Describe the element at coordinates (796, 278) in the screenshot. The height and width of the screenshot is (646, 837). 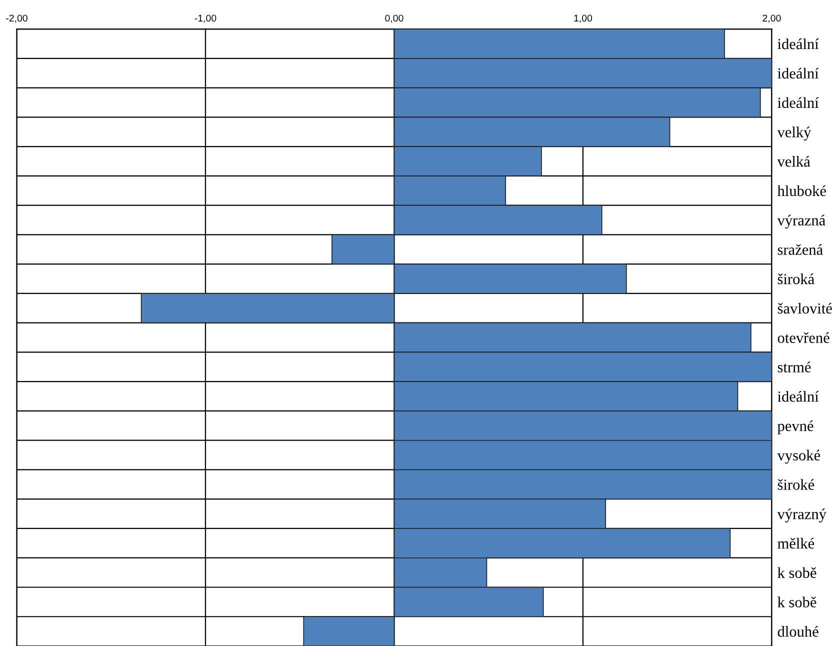
I see `y-tick-label: široká` at that location.